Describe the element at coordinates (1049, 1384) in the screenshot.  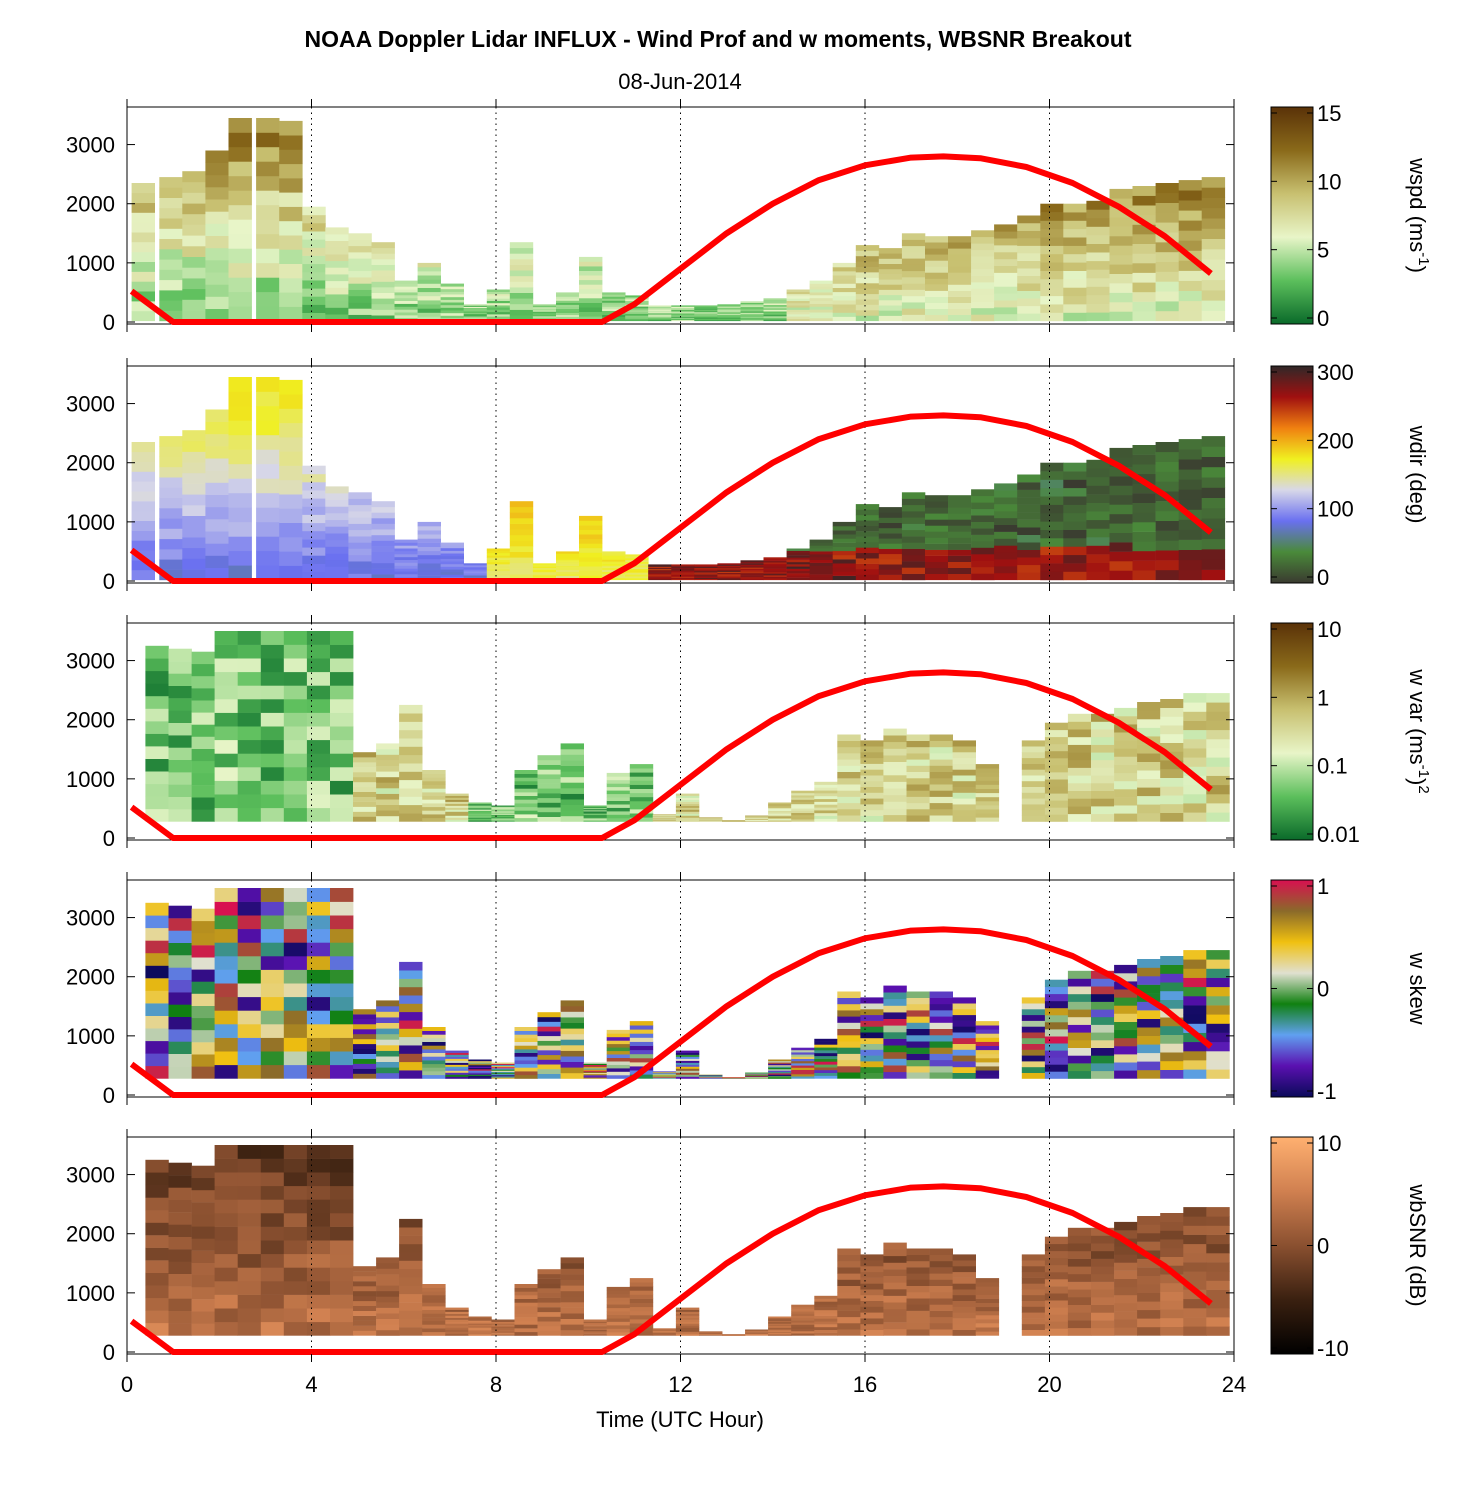
I see `x-tick-label: 20` at that location.